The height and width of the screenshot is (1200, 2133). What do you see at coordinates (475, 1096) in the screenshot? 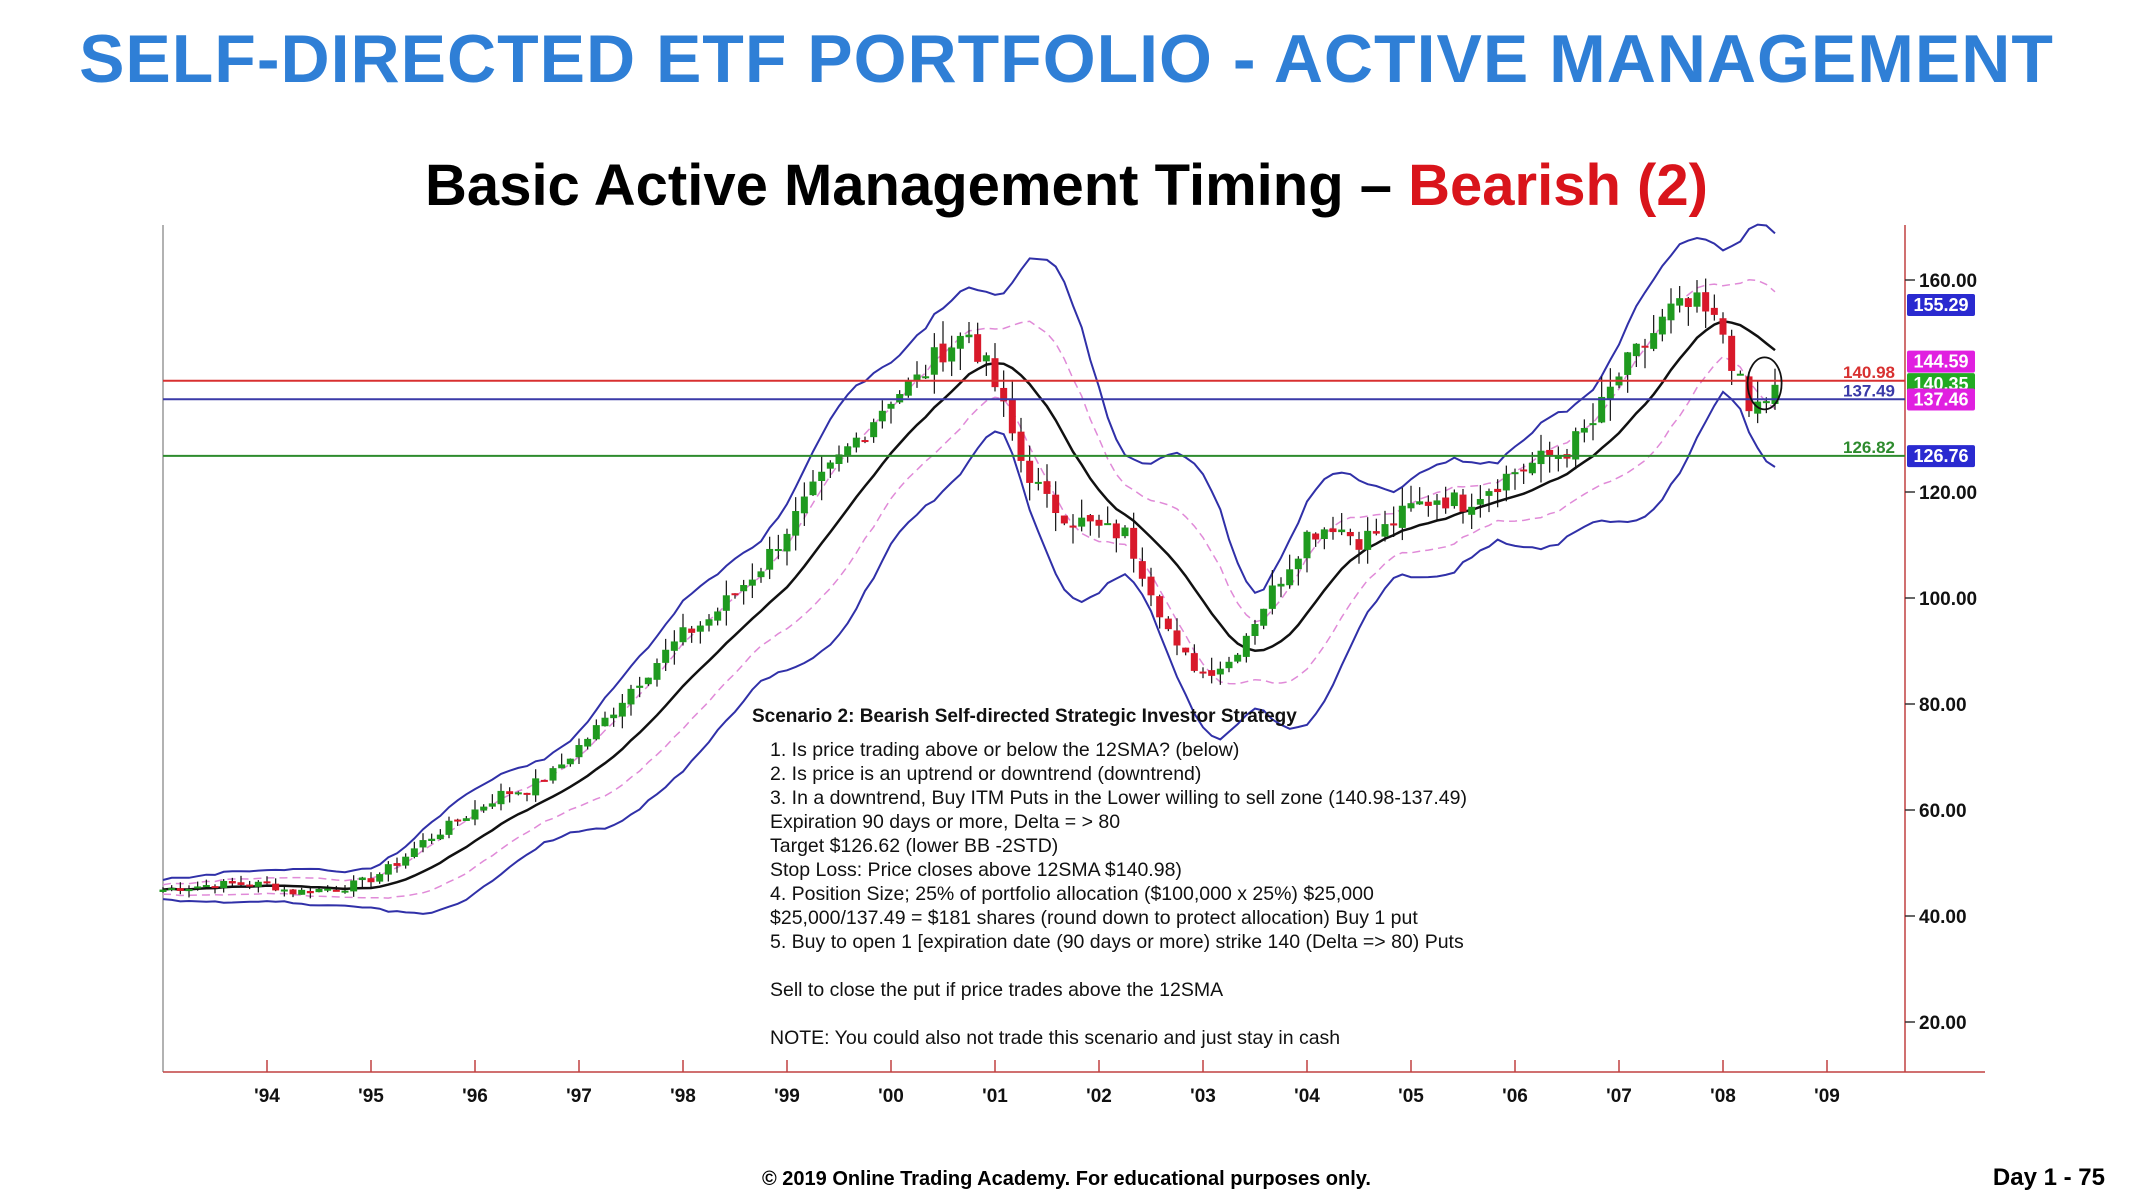
I see `x-tick-label: '96` at bounding box center [475, 1096].